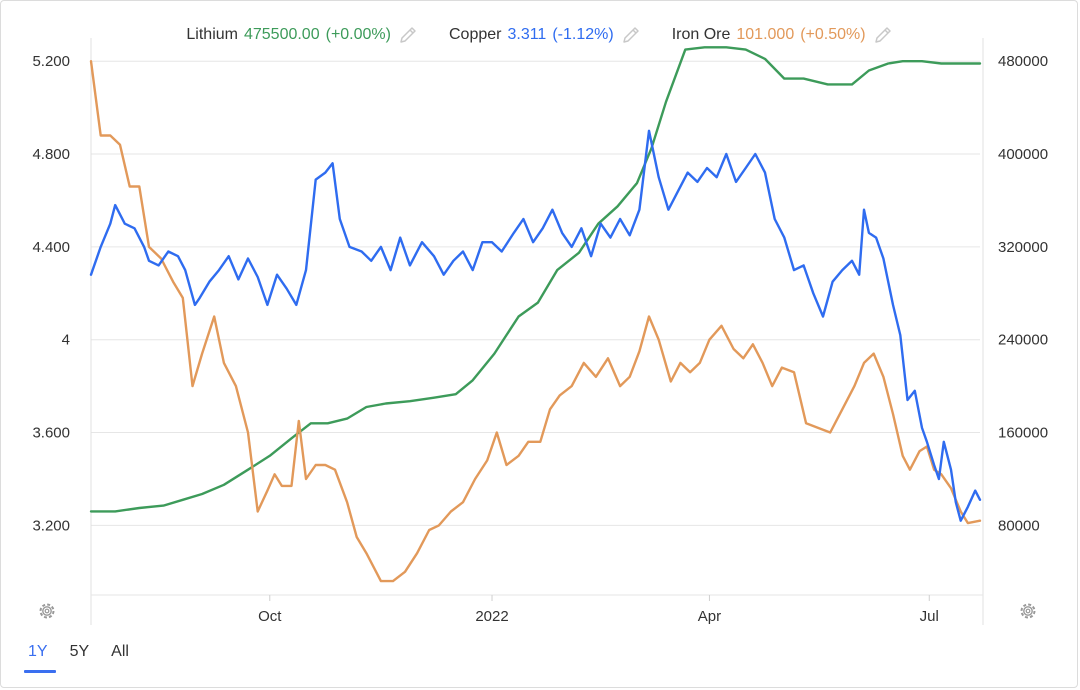  I want to click on range-5y-button: 5Y, so click(79, 651).